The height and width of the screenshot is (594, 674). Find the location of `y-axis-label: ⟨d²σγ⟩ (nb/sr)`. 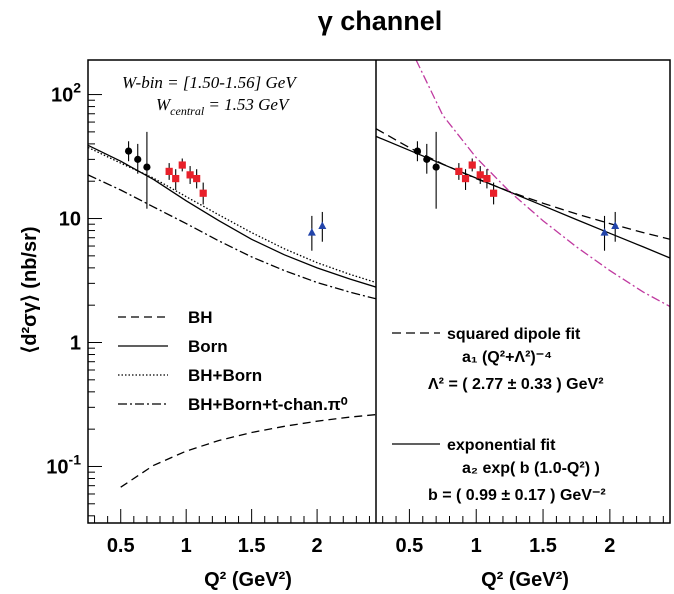

y-axis-label: ⟨d²σγ⟩ (nb/sr) is located at coordinates (30, 289).